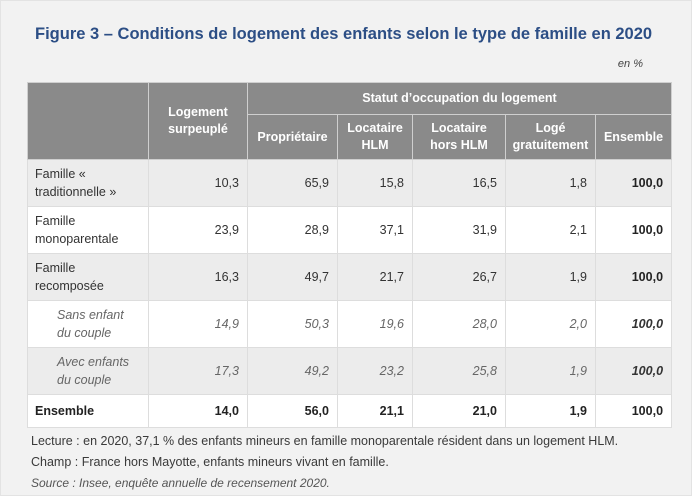  What do you see at coordinates (459, 230) in the screenshot?
I see `cell-value: 31,9` at bounding box center [459, 230].